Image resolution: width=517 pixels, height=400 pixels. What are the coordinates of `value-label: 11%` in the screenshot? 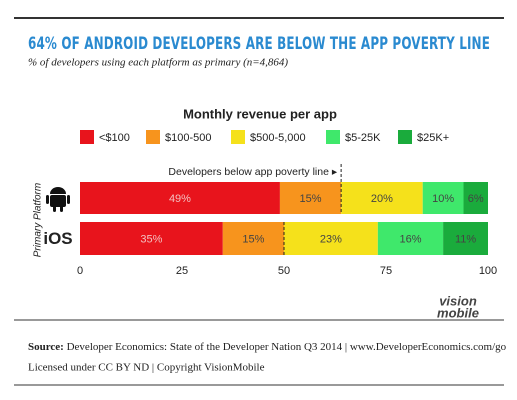 It's located at (465, 239).